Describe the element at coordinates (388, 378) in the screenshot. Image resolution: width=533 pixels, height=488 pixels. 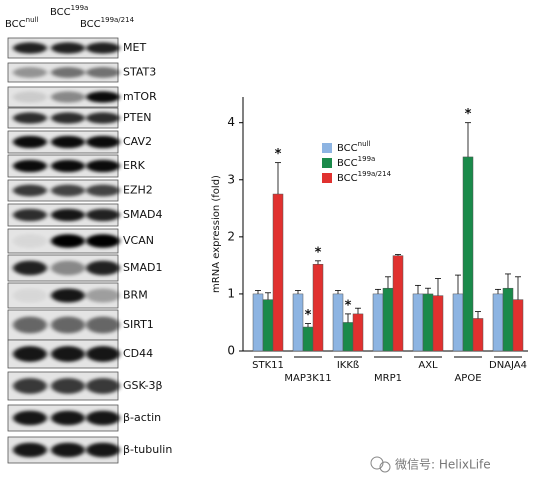
I see `x-tick-label: MRP1` at that location.